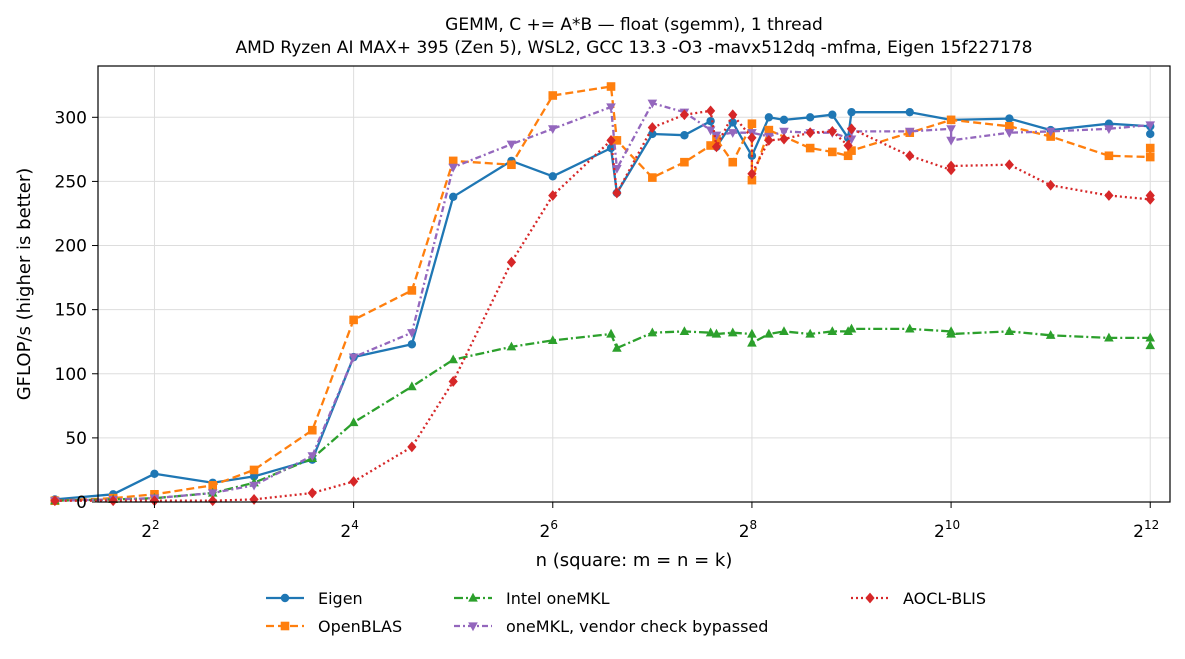 The width and height of the screenshot is (1185, 659). What do you see at coordinates (81, 503) in the screenshot?
I see `y-tick-label: 0` at bounding box center [81, 503].